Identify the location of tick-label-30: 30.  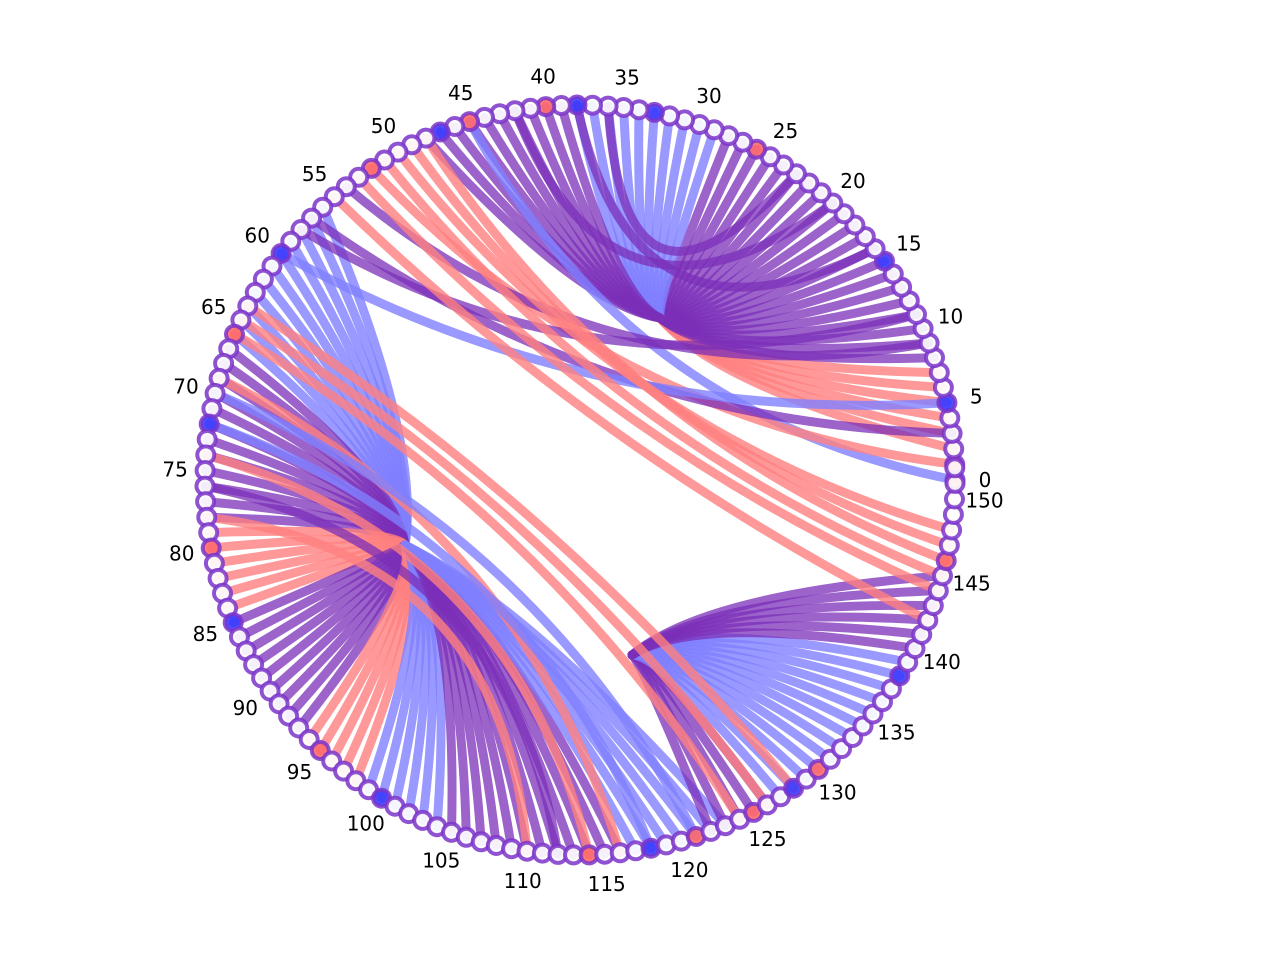
(708, 96).